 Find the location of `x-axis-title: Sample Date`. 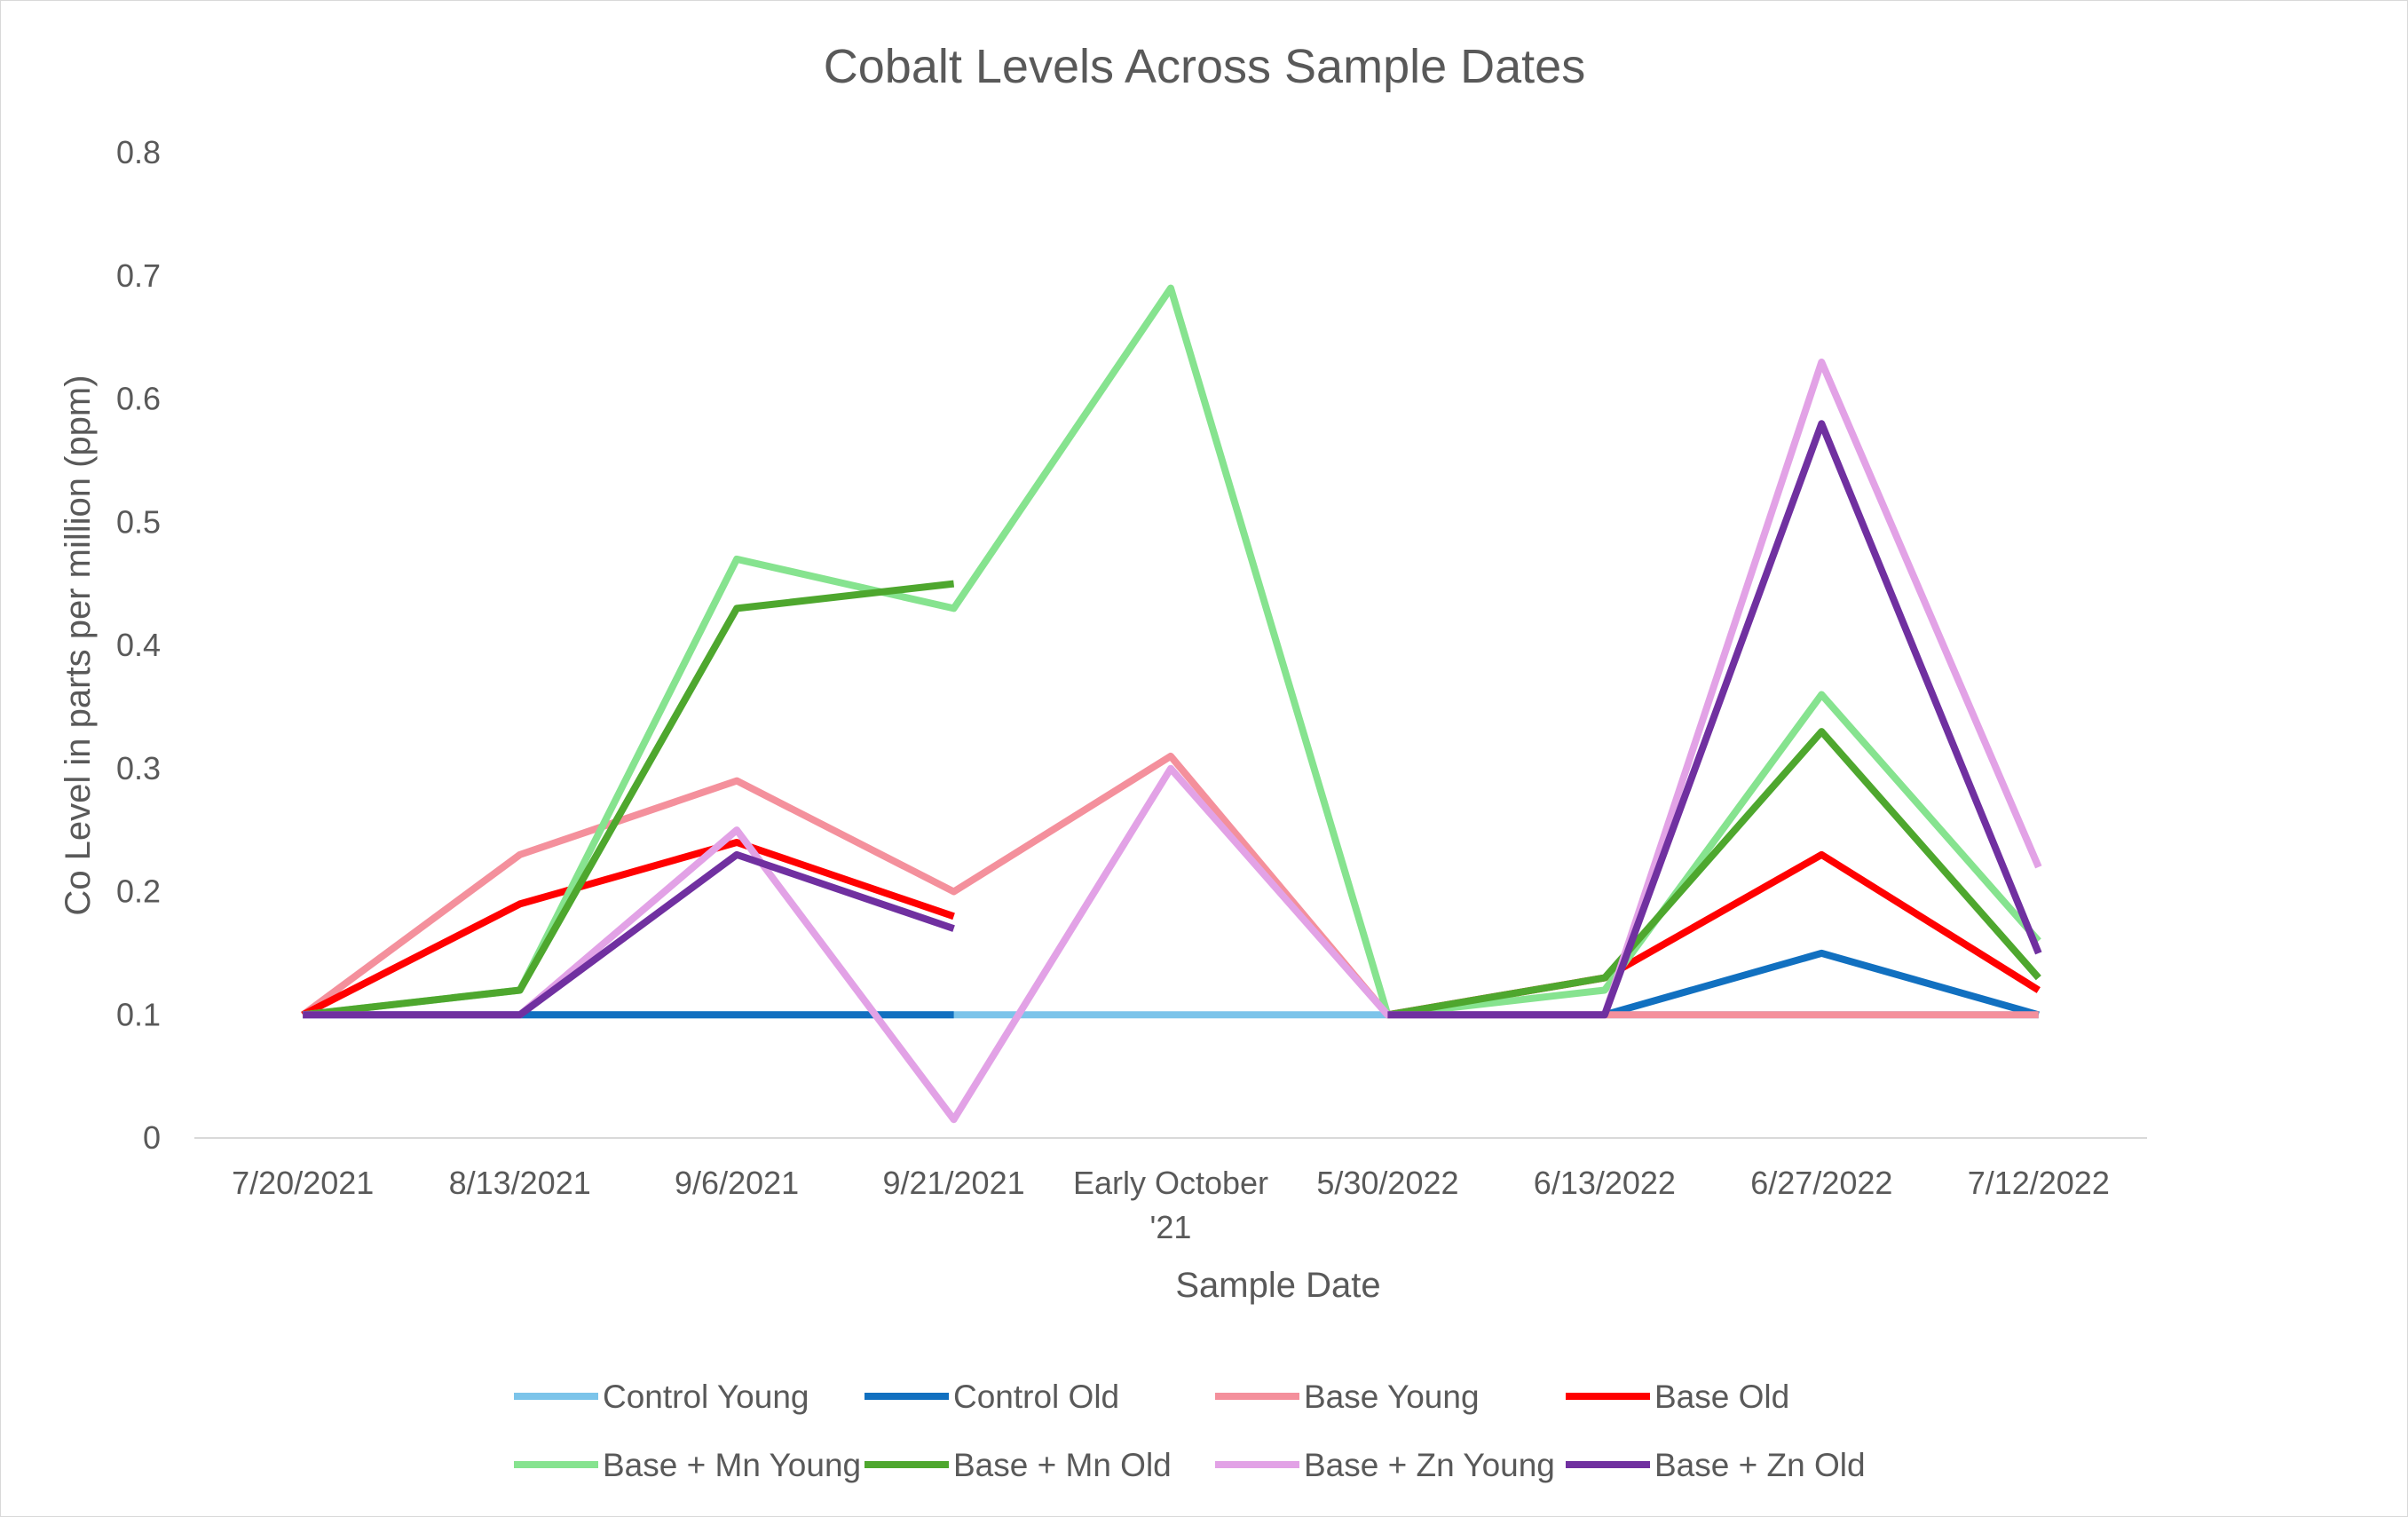

x-axis-title: Sample Date is located at coordinates (1278, 1285).